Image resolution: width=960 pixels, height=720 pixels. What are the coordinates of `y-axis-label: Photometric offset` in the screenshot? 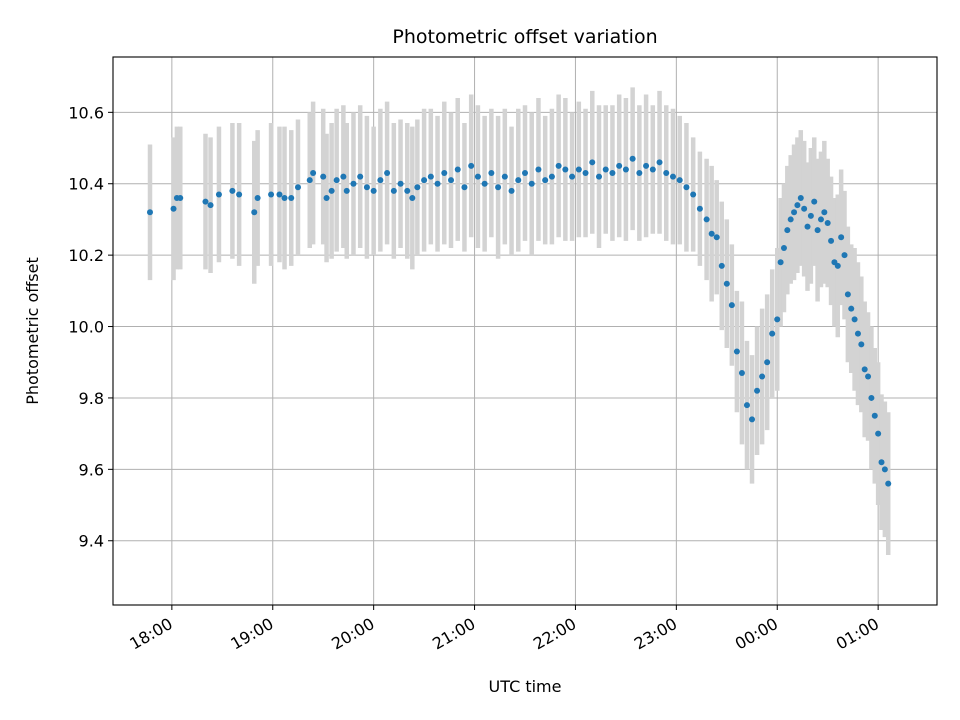 It's located at (32, 331).